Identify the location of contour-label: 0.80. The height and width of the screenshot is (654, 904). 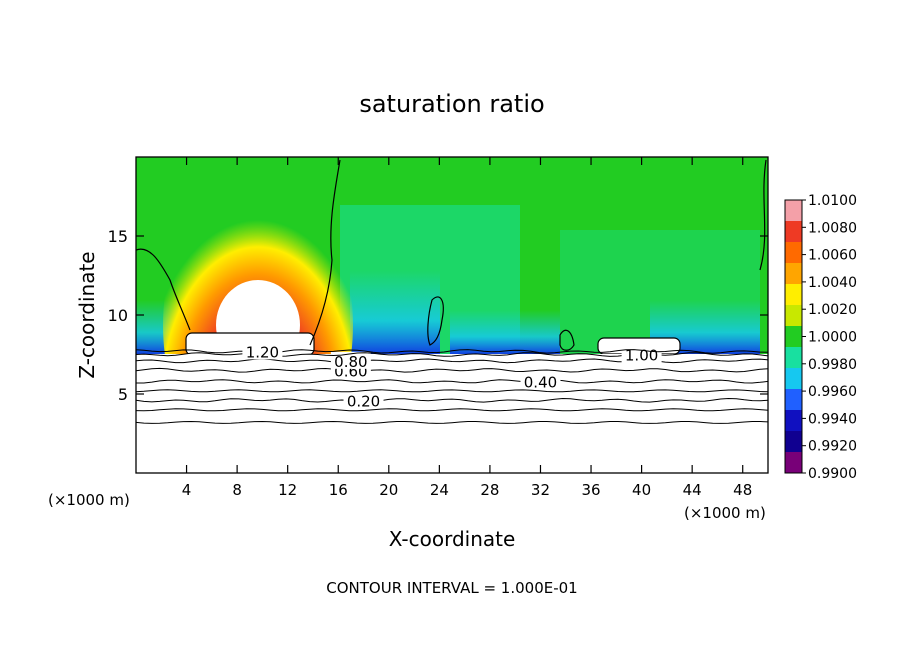
(350, 362).